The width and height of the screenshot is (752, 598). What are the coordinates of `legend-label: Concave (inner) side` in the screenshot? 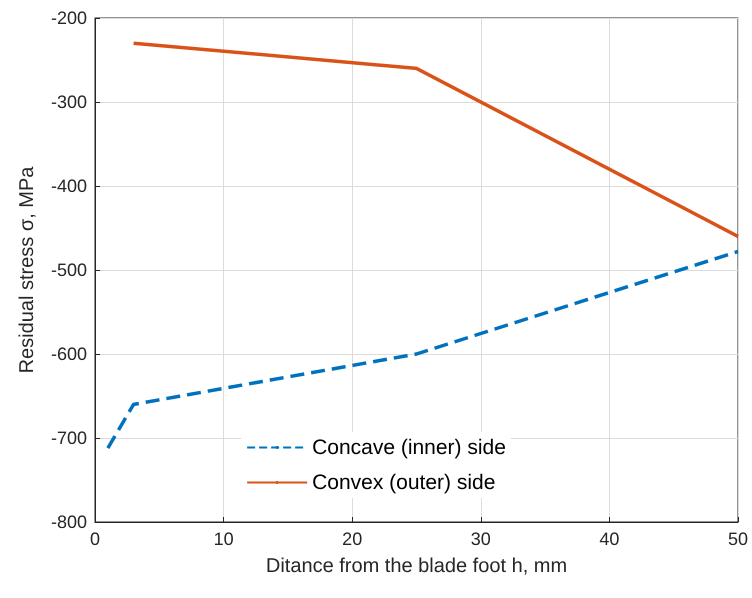 It's located at (409, 447).